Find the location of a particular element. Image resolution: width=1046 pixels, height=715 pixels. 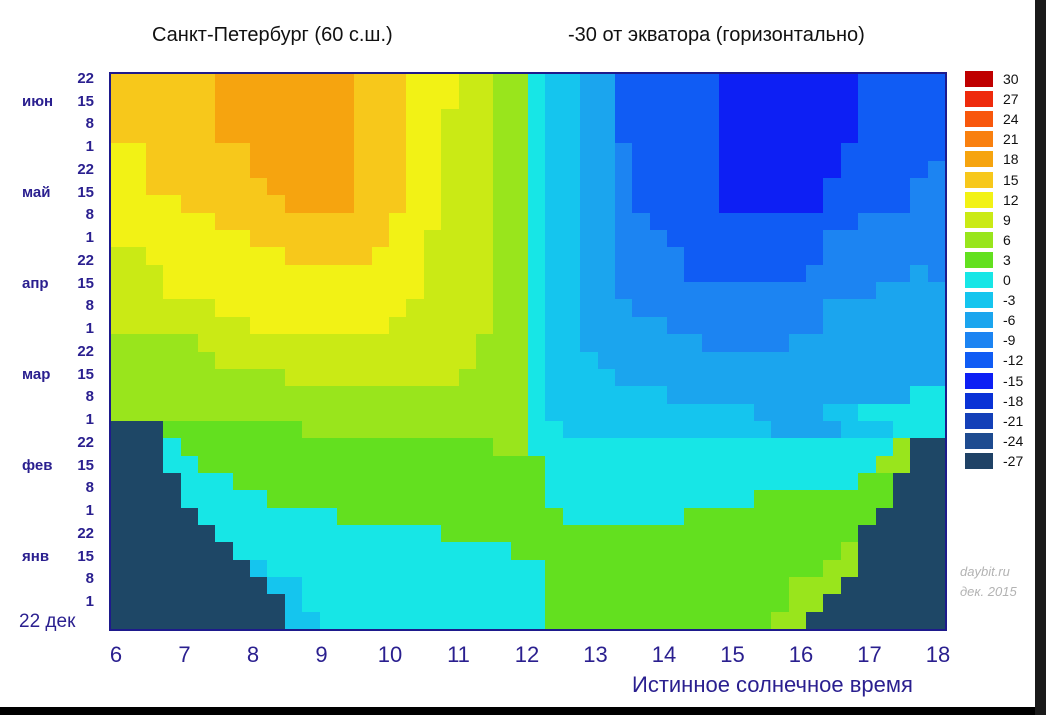

y-month-label: янв is located at coordinates (36, 556).